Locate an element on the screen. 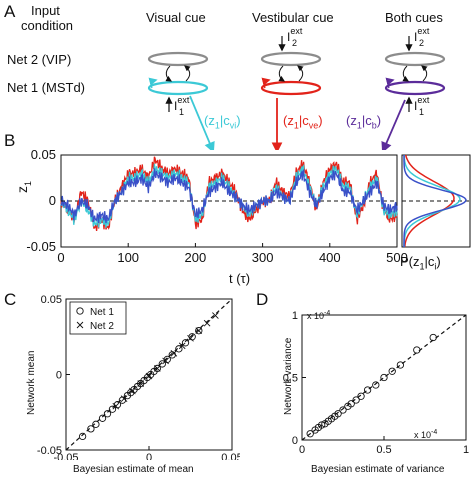 The height and width of the screenshot is (479, 474). panel-b-letter: B is located at coordinates (10, 140).